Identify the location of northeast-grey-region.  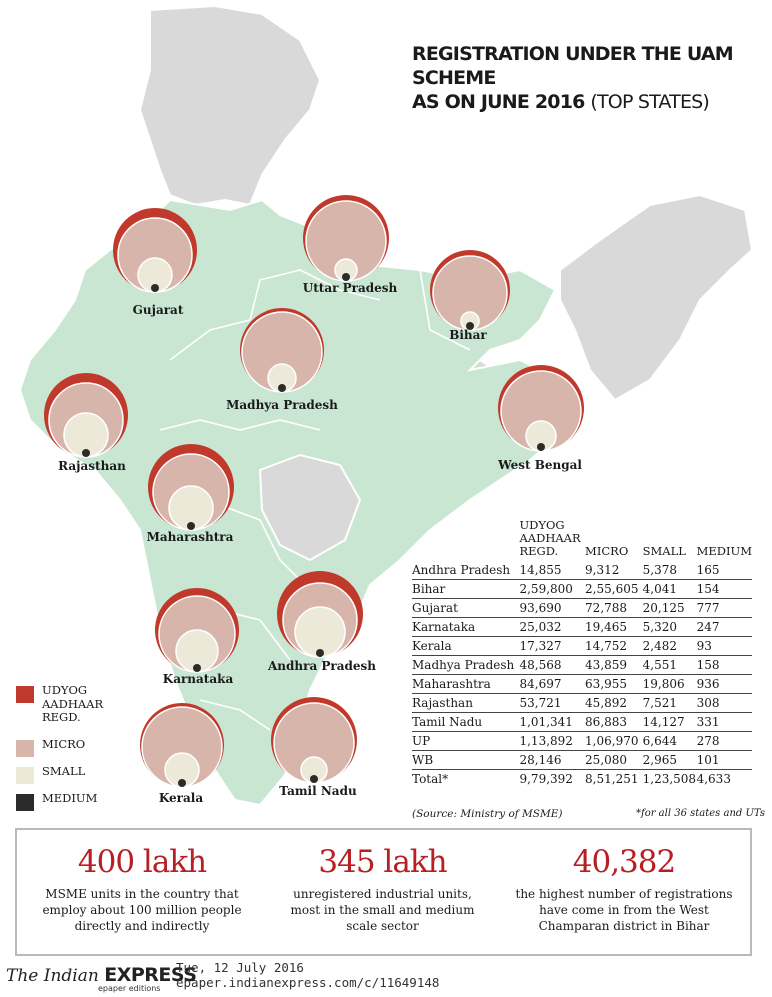
(656, 297).